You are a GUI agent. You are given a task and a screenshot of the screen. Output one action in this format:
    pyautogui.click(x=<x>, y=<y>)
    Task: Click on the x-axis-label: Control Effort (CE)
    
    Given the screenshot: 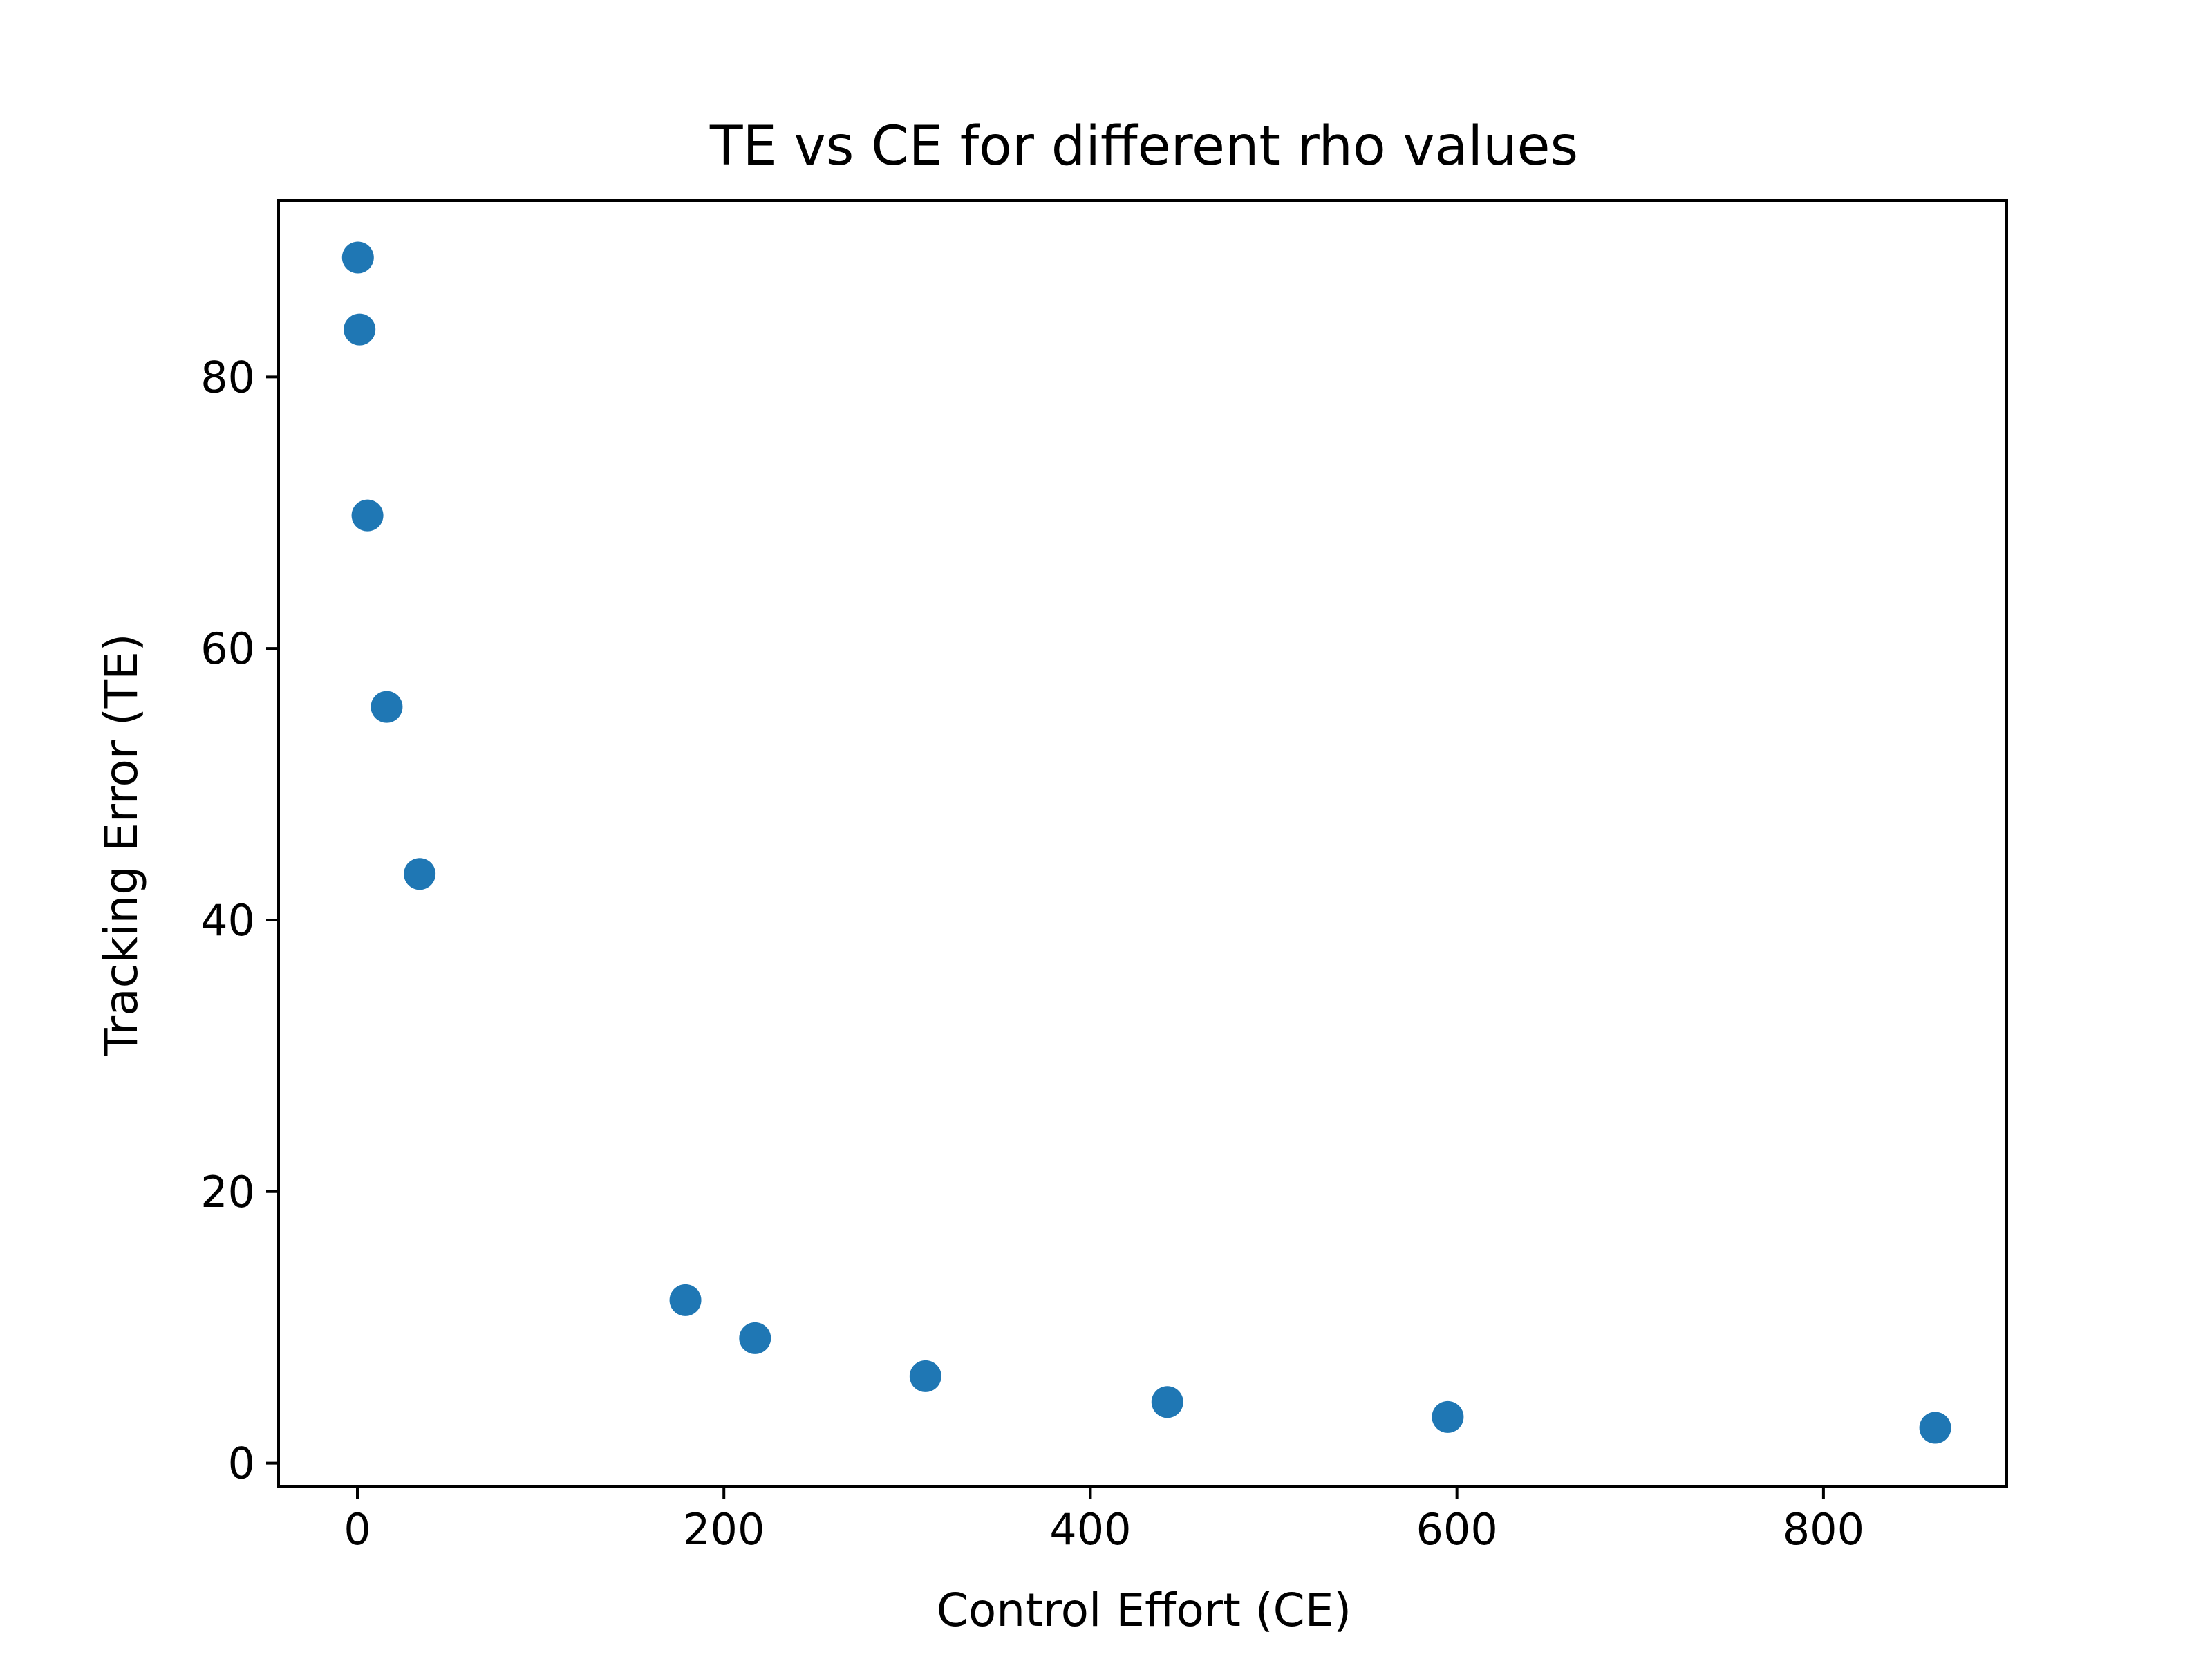 What is the action you would take?
    pyautogui.click(x=1144, y=1610)
    